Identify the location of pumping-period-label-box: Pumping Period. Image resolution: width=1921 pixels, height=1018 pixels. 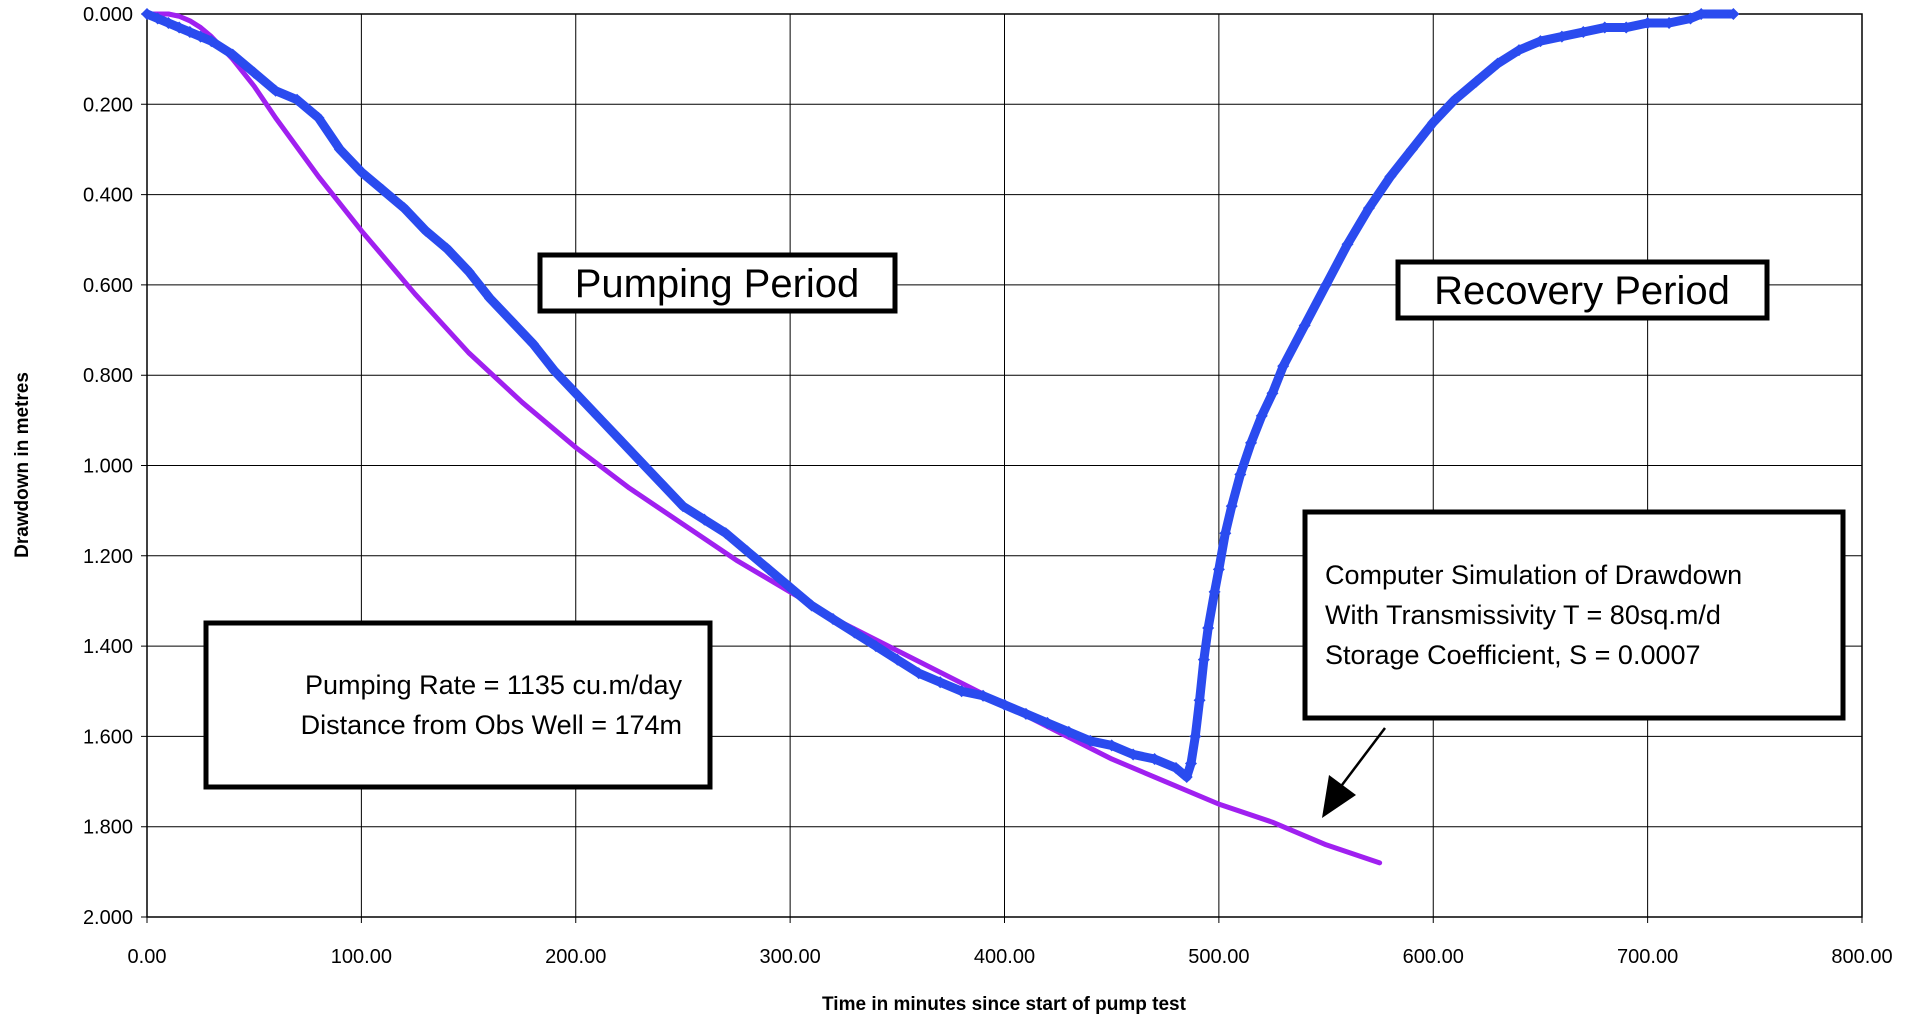
(717, 283).